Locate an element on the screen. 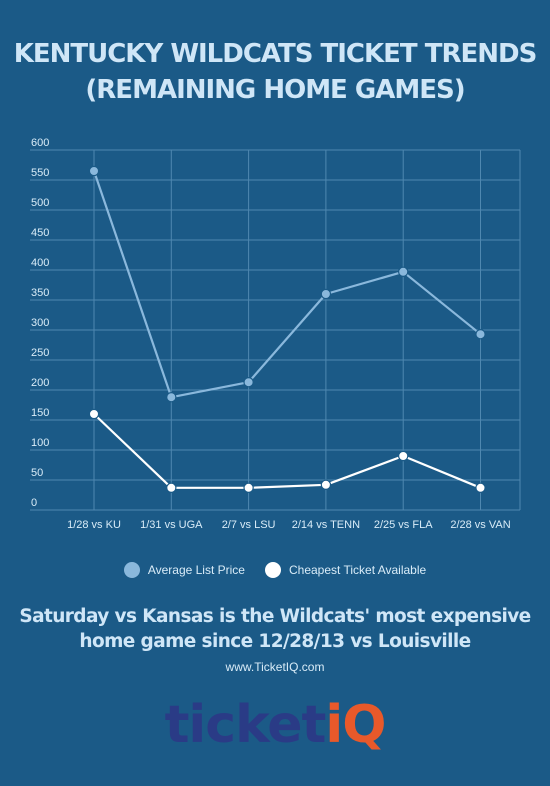  legend-label-cheapest: Cheapest Ticket Available is located at coordinates (357, 570).